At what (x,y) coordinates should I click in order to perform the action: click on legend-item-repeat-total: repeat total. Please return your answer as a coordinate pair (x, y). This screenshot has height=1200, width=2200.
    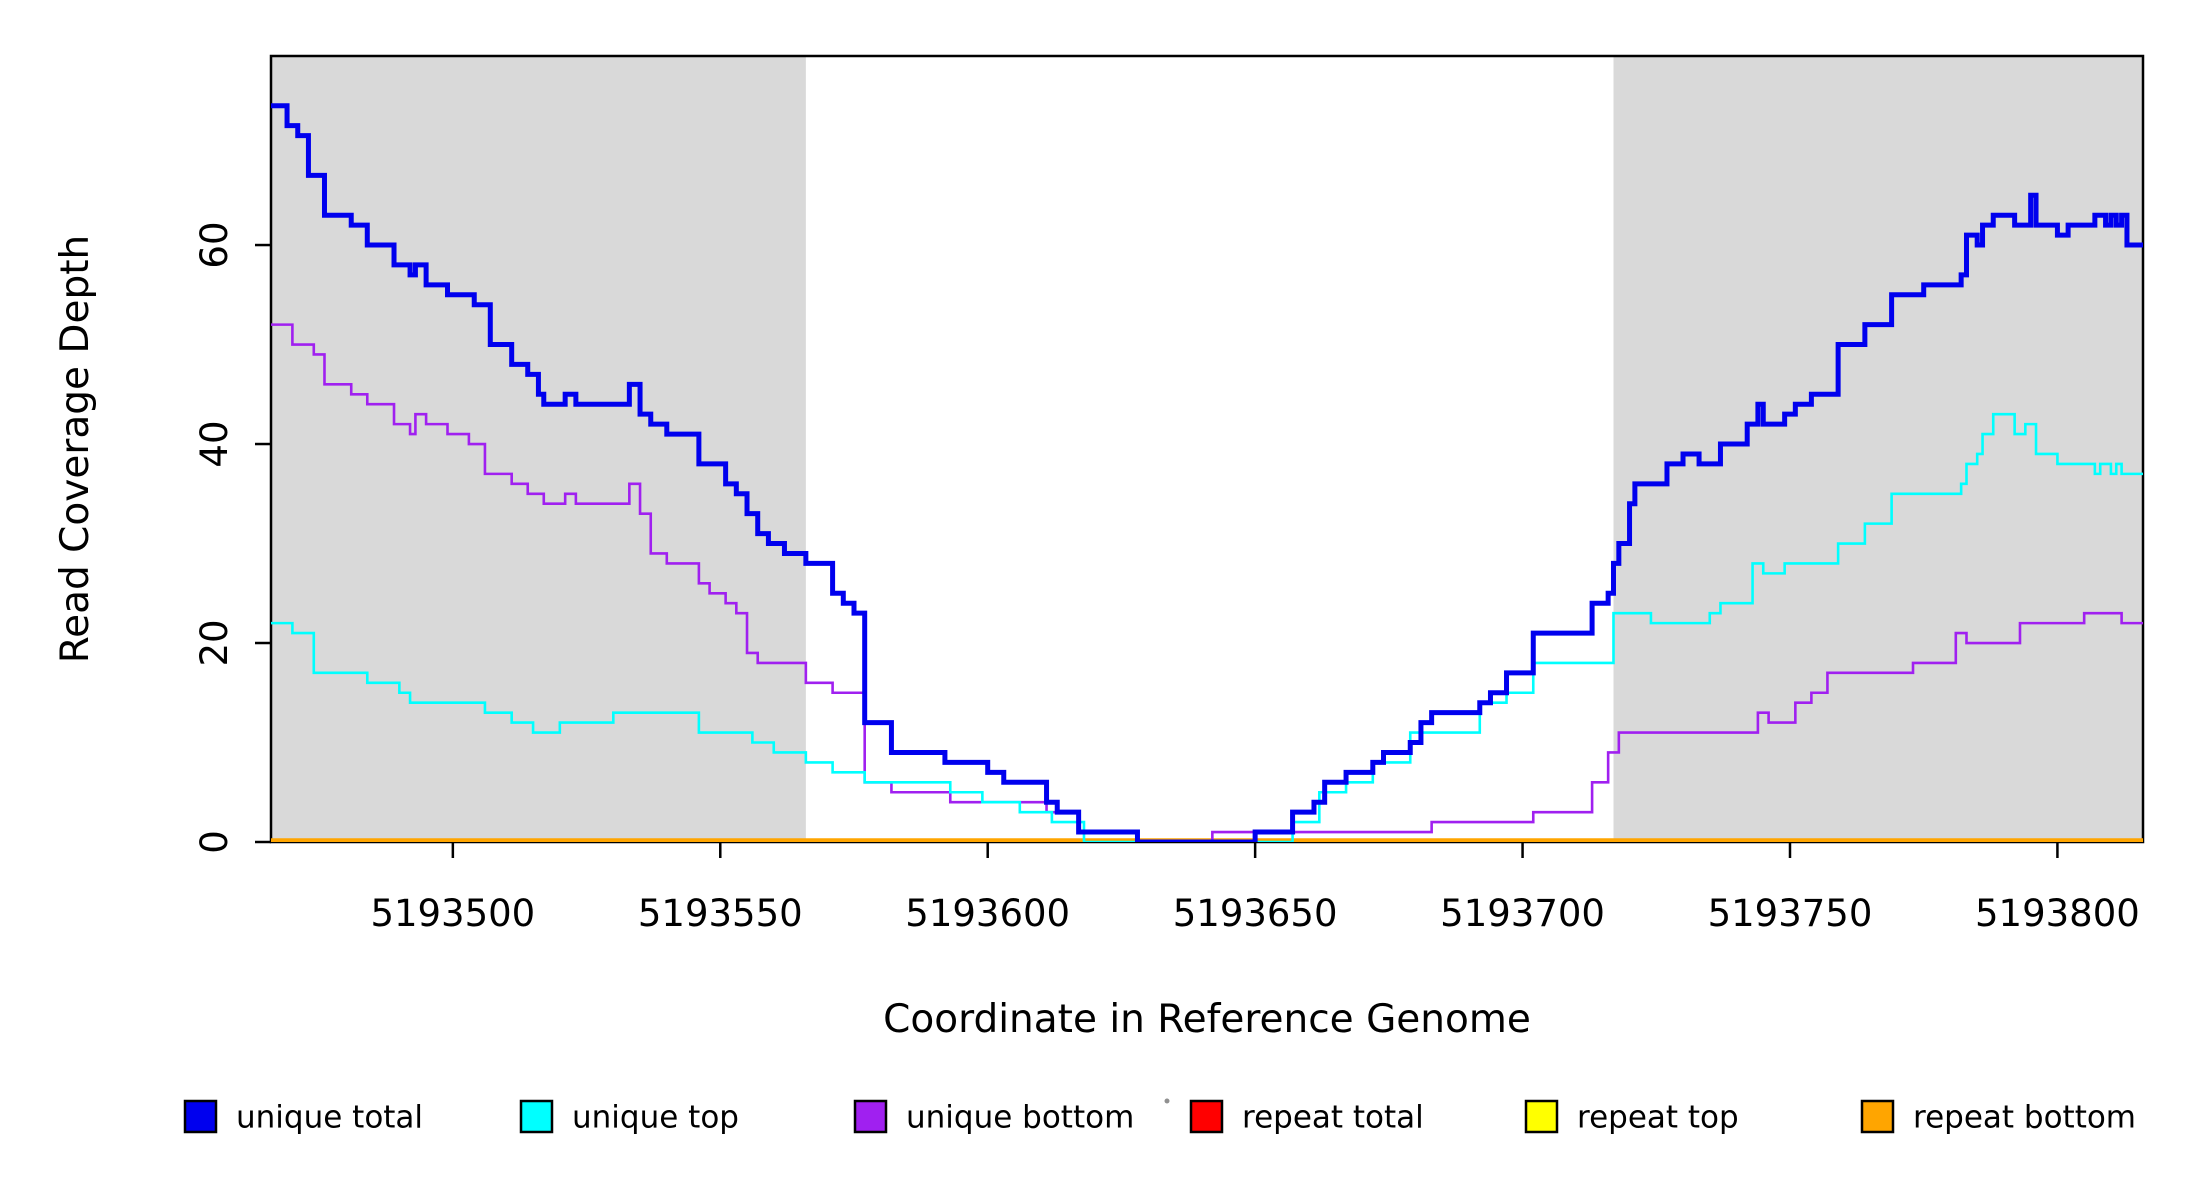
    Looking at the image, I should click on (1306, 1117).